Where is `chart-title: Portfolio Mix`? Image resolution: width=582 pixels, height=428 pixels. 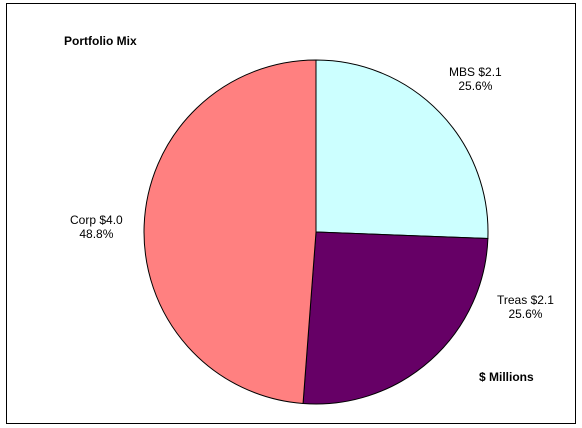
chart-title: Portfolio Mix is located at coordinates (100, 41).